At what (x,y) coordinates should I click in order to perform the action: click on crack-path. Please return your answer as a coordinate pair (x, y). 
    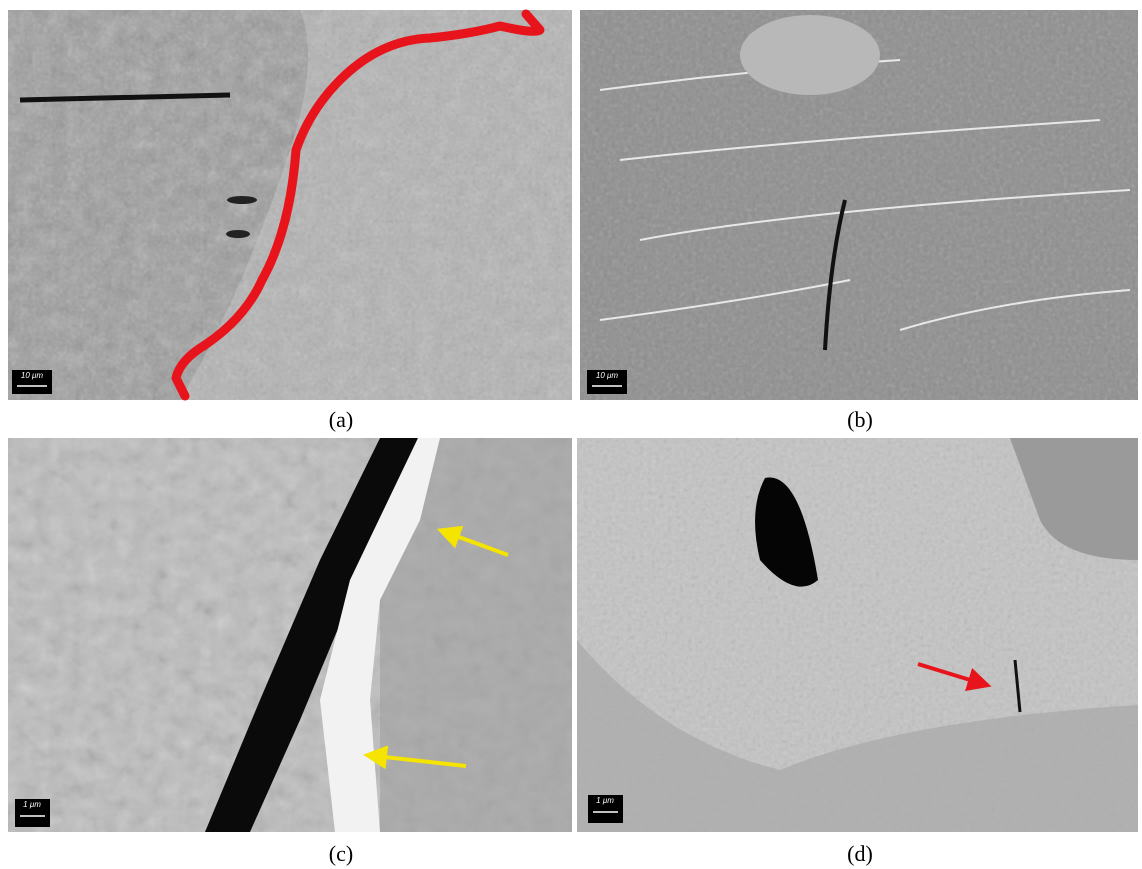
    Looking at the image, I should click on (358, 205).